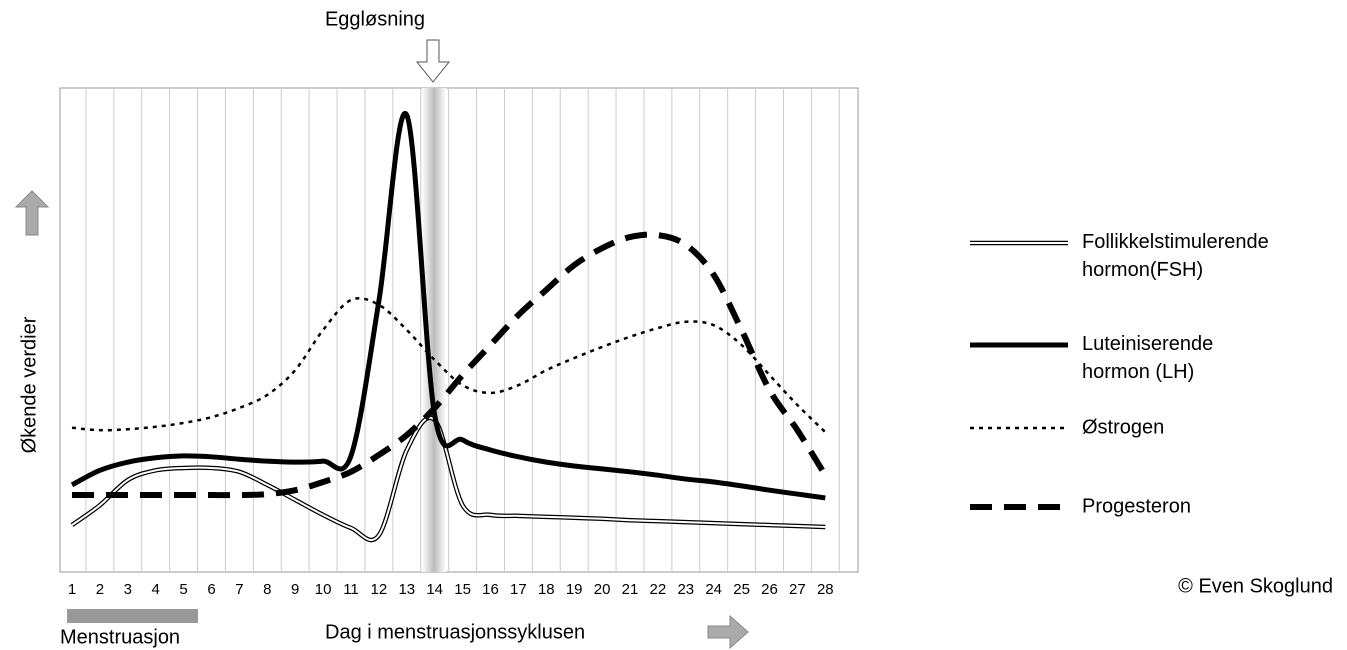  I want to click on x-tick-label: 28, so click(825, 589).